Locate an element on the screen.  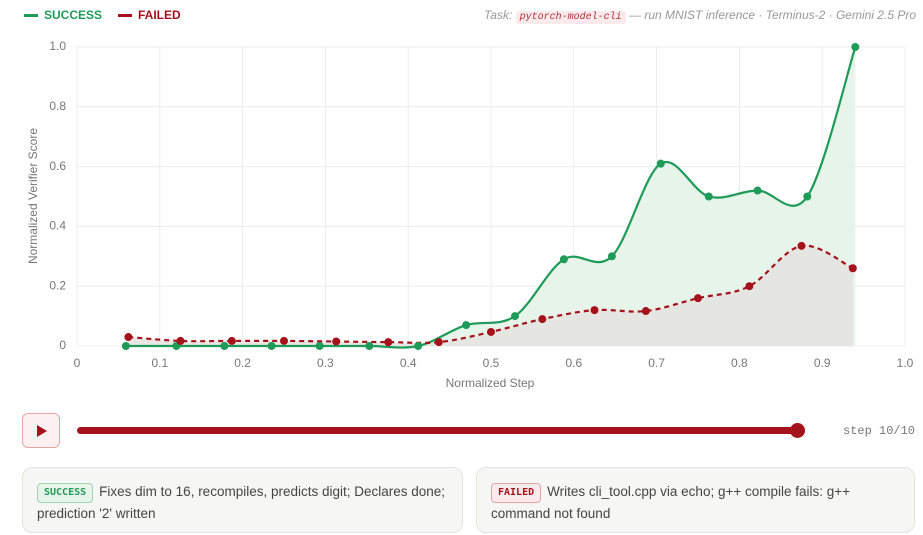
play-icon is located at coordinates (42, 431).